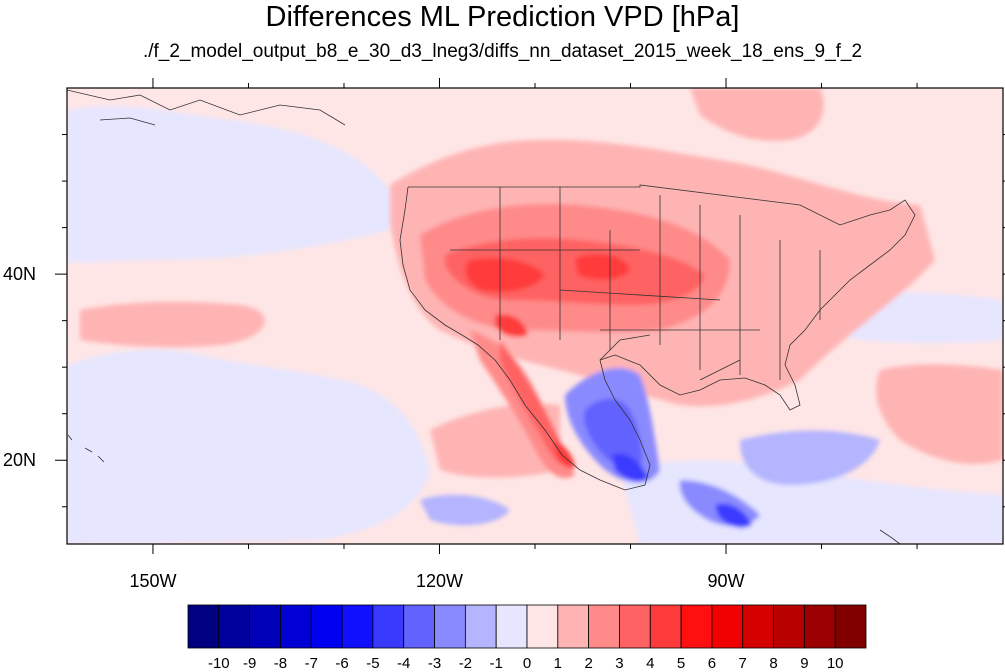 The height and width of the screenshot is (672, 1005). What do you see at coordinates (712, 663) in the screenshot?
I see `colorbar-label: 6` at bounding box center [712, 663].